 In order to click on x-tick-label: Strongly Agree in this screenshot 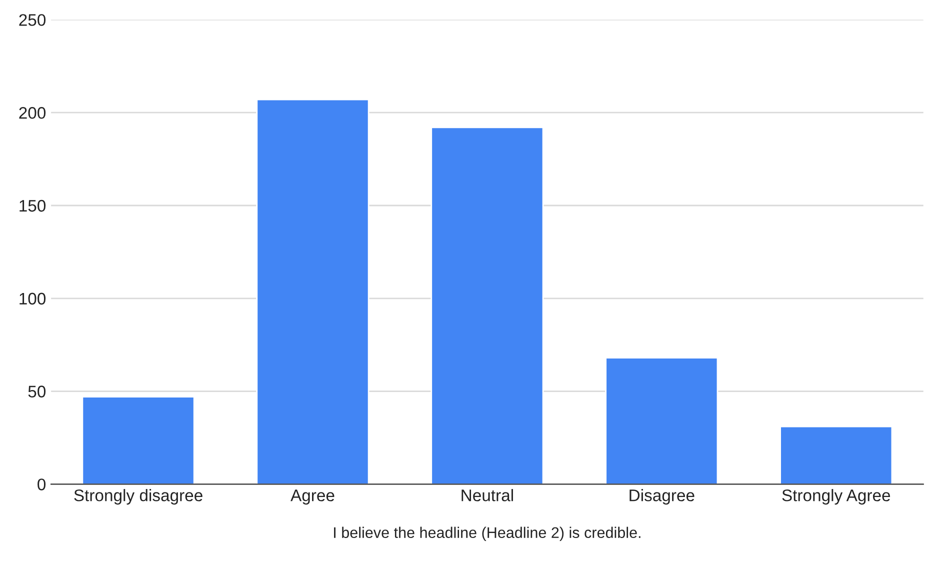, I will do `click(836, 497)`.